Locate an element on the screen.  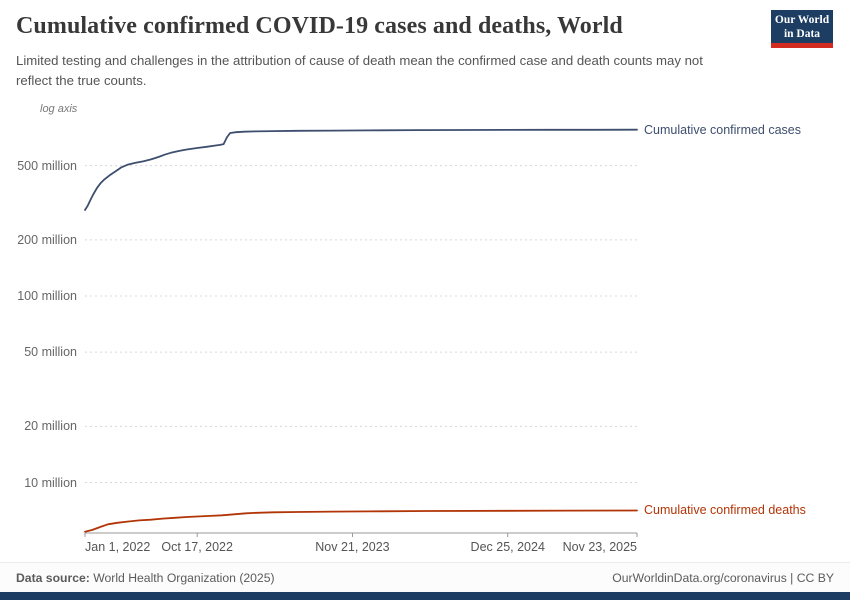
owid-credit-link: OurWorldinData.org/coronavirus | CC BY is located at coordinates (723, 577).